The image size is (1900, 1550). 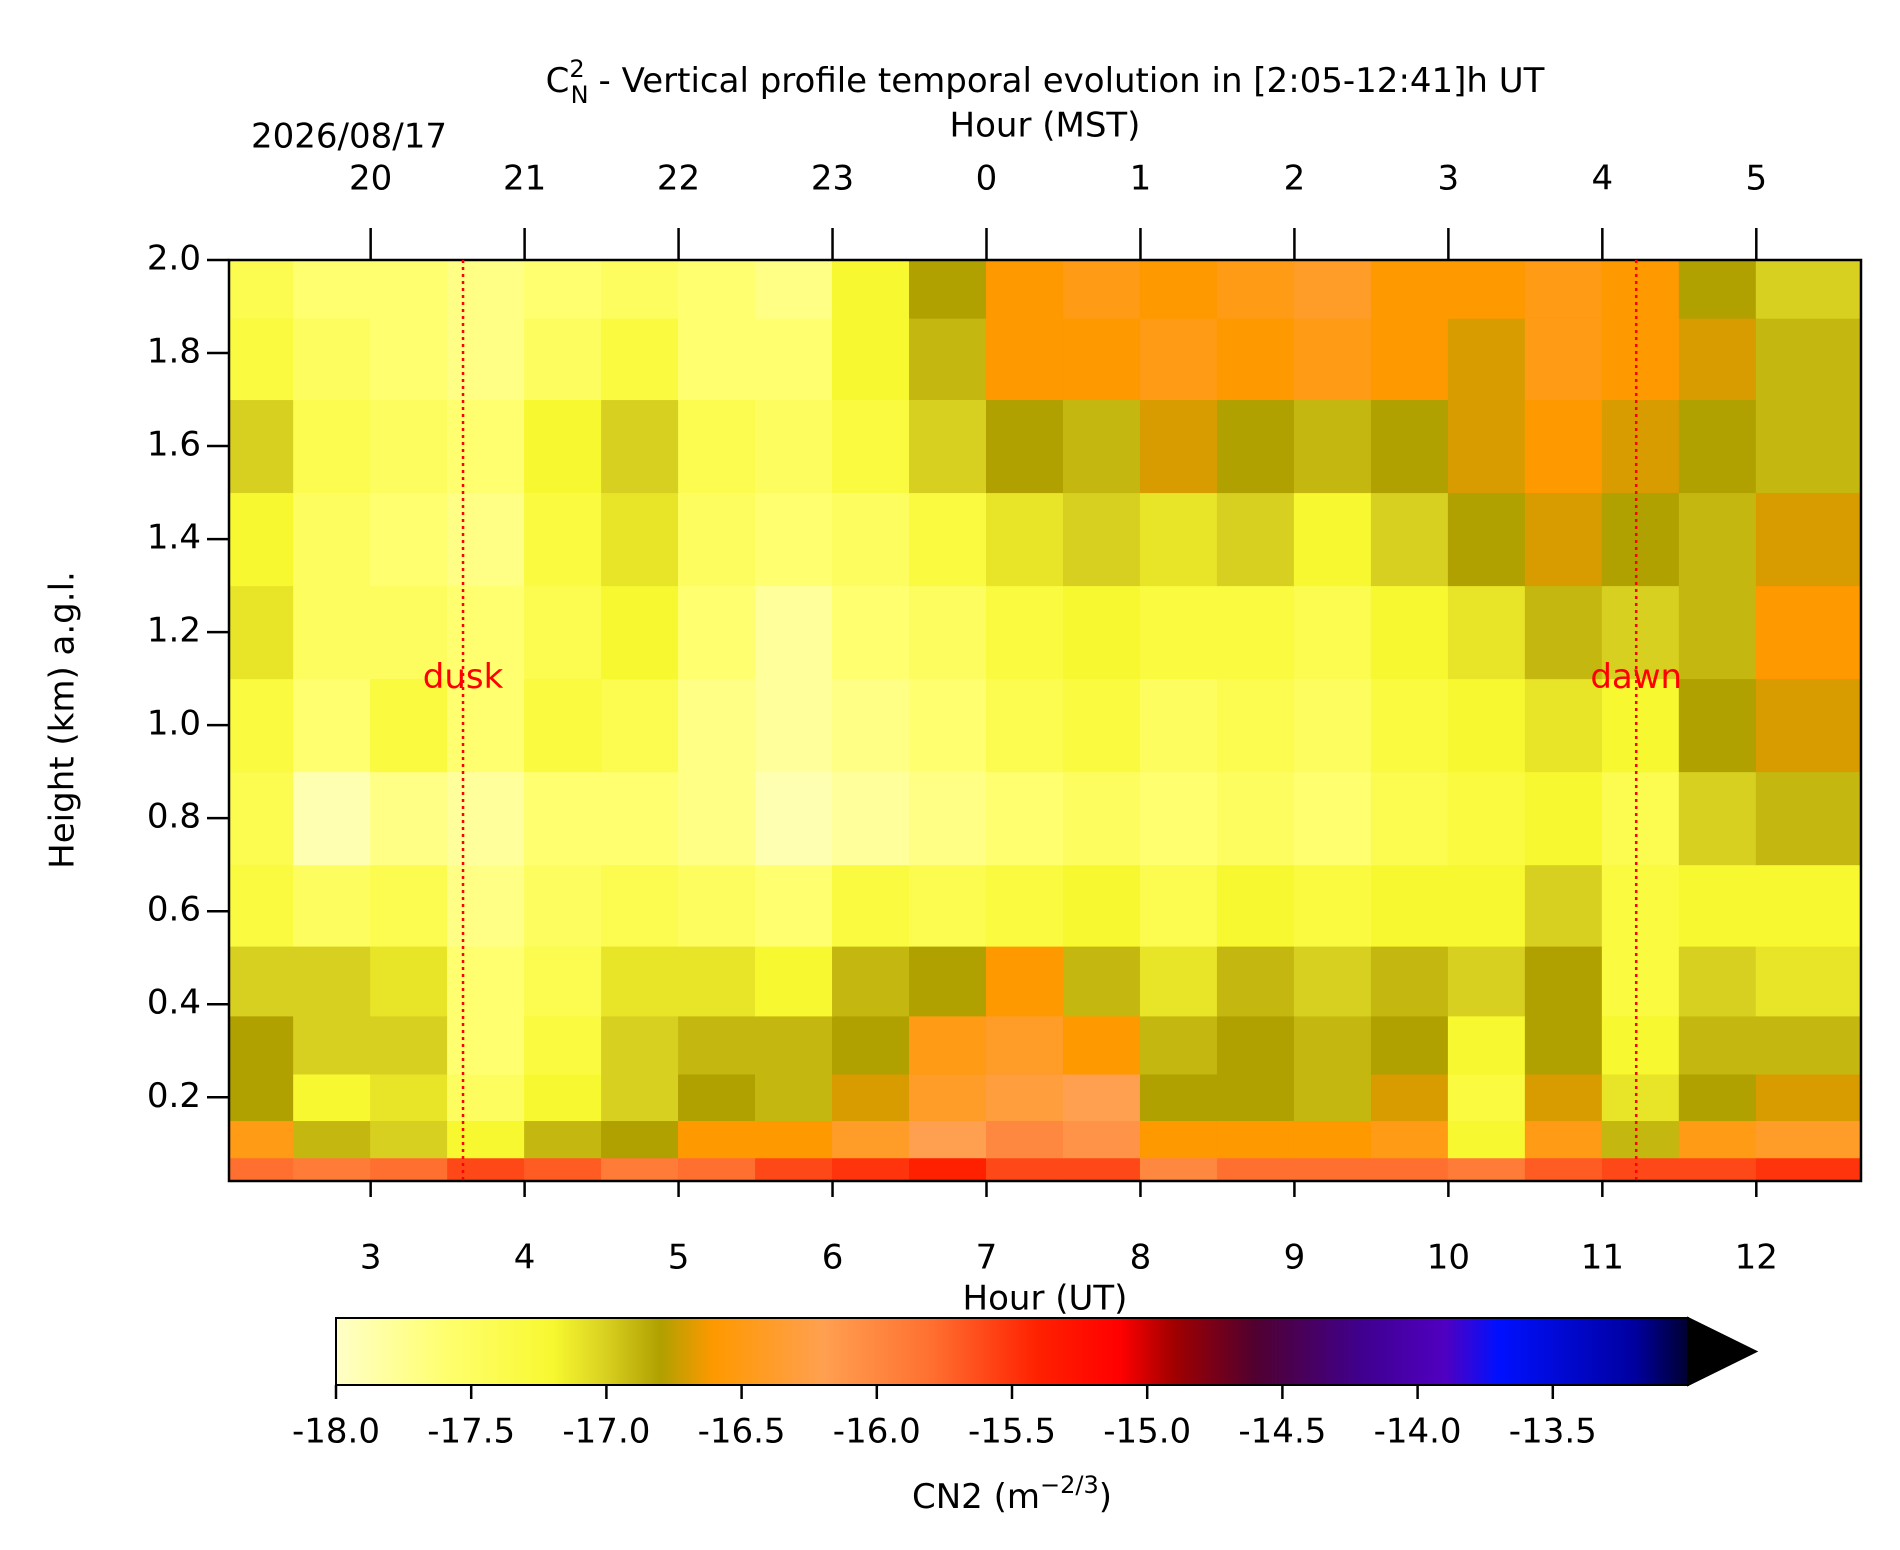 I want to click on colorbar-tick-label: -14.0, so click(x=1418, y=1432).